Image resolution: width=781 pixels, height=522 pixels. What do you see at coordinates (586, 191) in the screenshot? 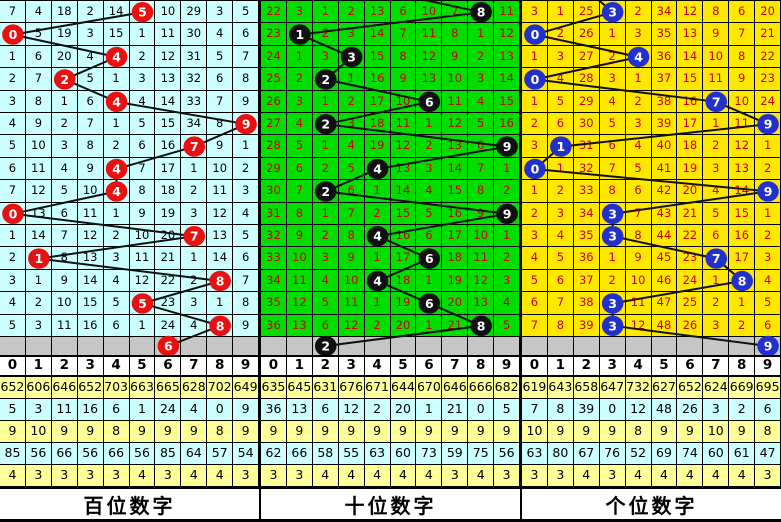
I see `grid-cell: 33` at bounding box center [586, 191].